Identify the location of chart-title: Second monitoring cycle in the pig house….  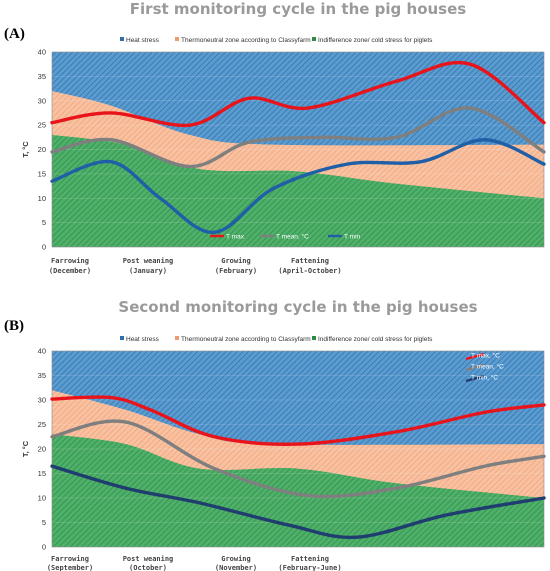
(297, 307).